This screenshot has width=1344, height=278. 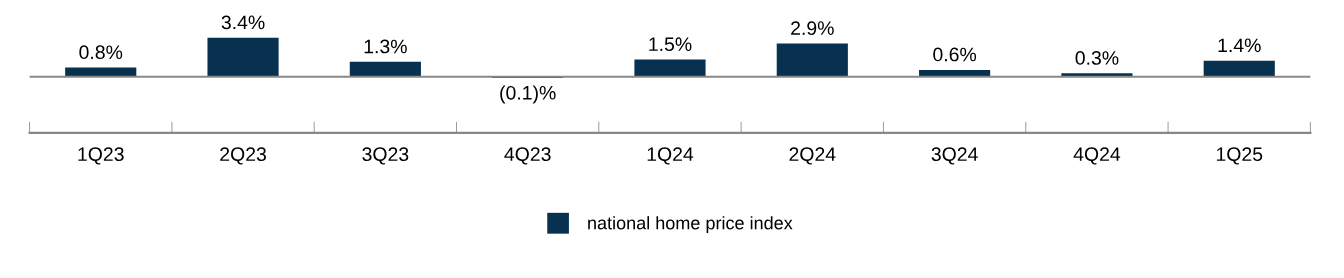 I want to click on data-label: 1.3%, so click(x=385, y=46).